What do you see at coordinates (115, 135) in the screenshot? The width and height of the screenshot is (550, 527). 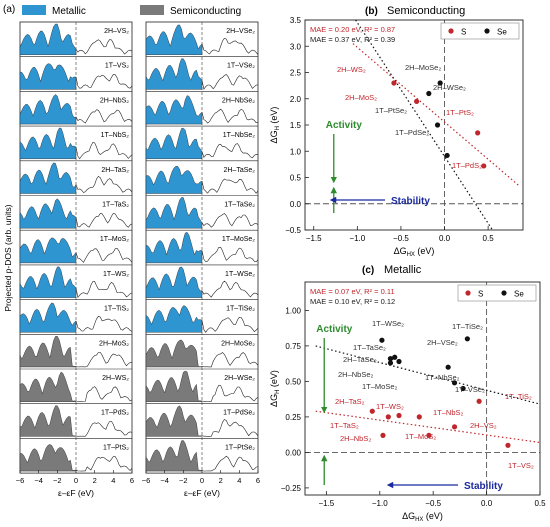 I see `dos-compound-label: 1T–NbS₂` at bounding box center [115, 135].